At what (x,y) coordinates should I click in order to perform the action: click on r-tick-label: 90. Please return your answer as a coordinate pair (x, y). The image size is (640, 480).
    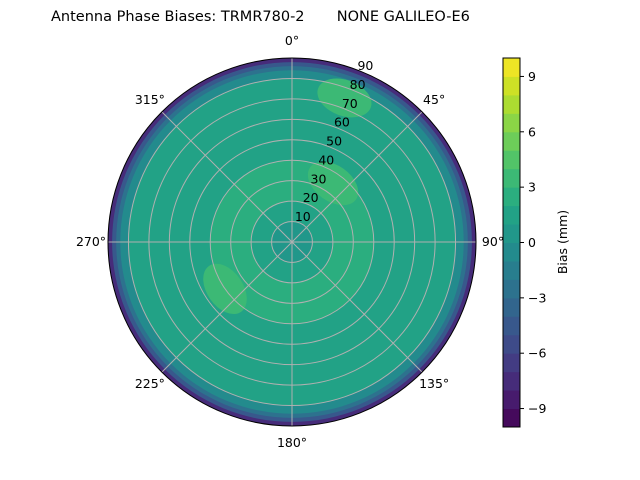
    Looking at the image, I should click on (365, 65).